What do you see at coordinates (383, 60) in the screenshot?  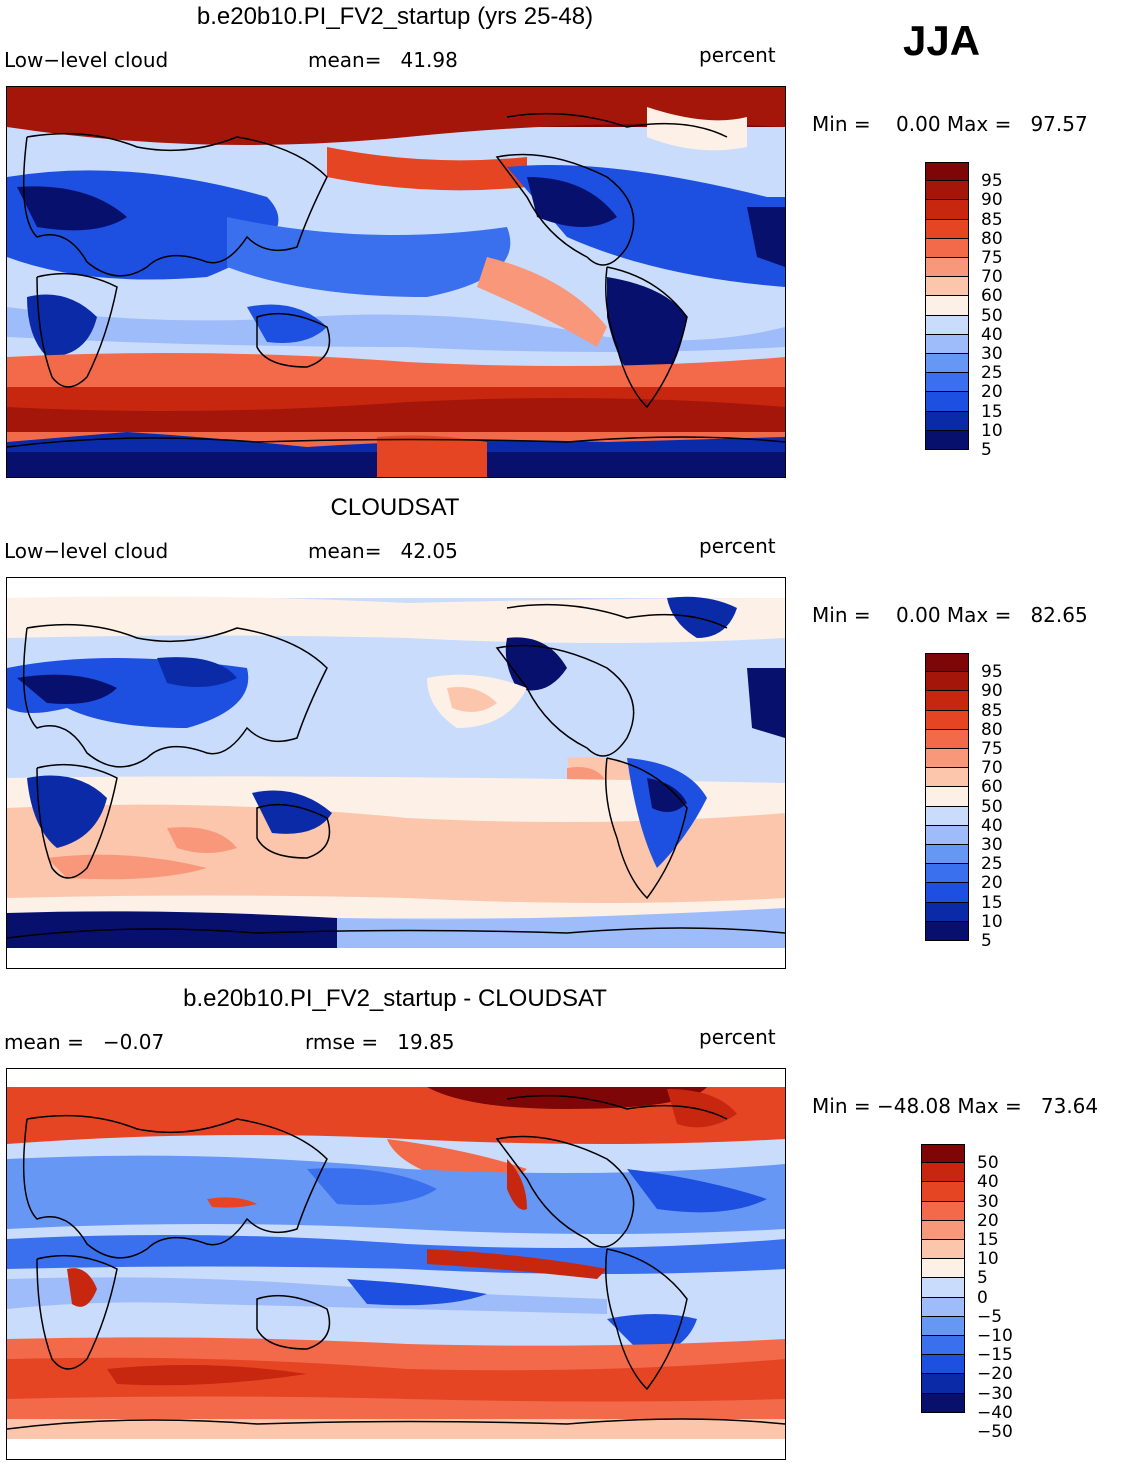 I see `panel1-mean-label: mean= 41.98` at bounding box center [383, 60].